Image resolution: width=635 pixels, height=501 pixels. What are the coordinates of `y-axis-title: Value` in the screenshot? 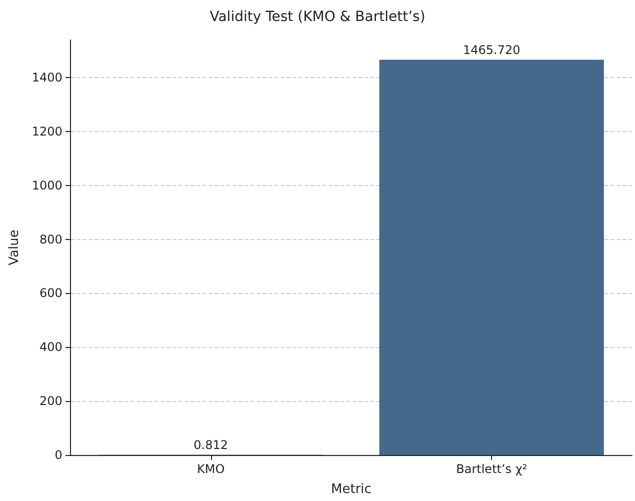 It's located at (14, 248).